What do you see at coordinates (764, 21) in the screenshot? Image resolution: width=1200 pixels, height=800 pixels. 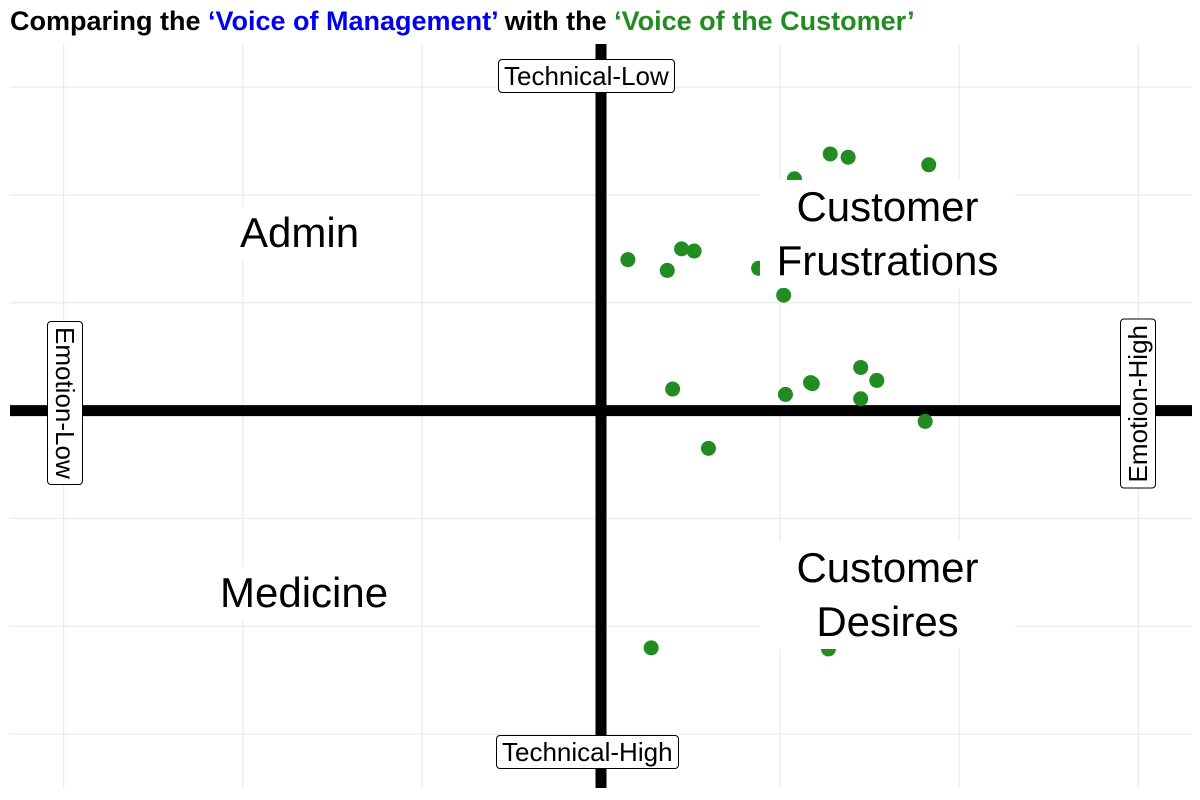 I see `title-voice-of-customer: ‘Voice of the Customer’` at bounding box center [764, 21].